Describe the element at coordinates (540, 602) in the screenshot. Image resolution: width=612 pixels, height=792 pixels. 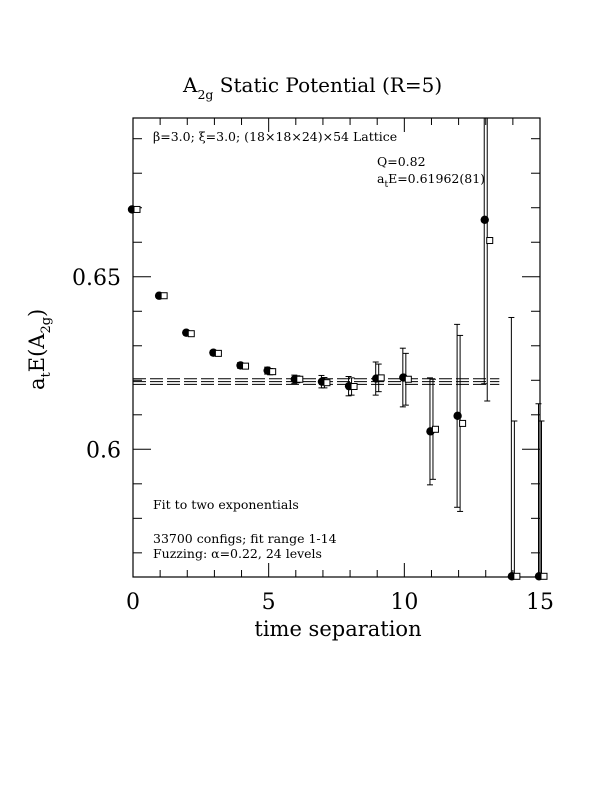
I see `x-tick-label: 15` at that location.